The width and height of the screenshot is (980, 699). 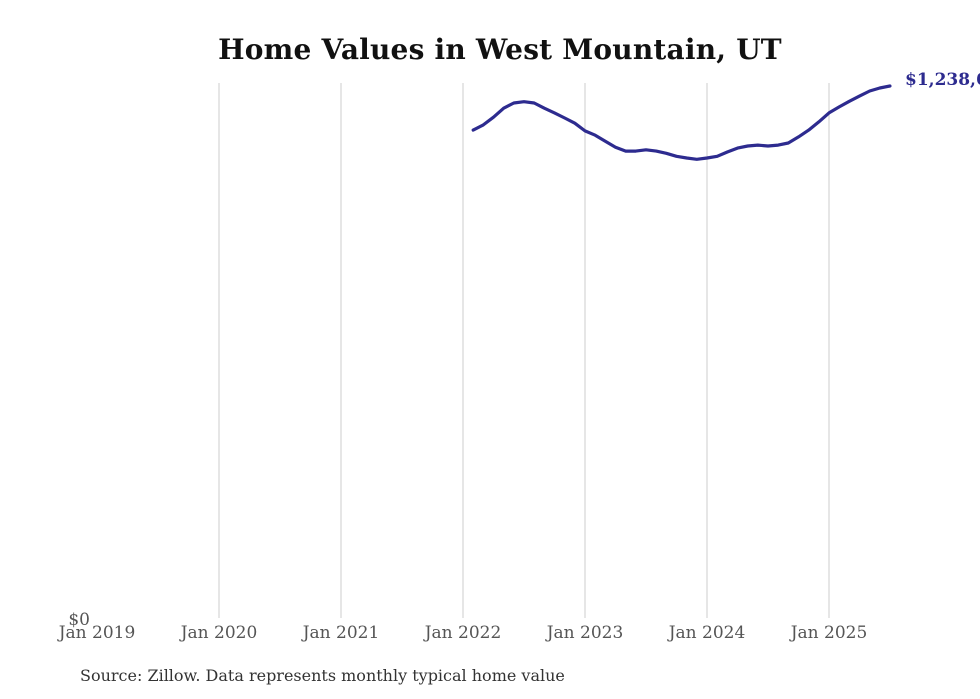 What do you see at coordinates (97, 633) in the screenshot?
I see `x-tick-label: Jan 2019` at bounding box center [97, 633].